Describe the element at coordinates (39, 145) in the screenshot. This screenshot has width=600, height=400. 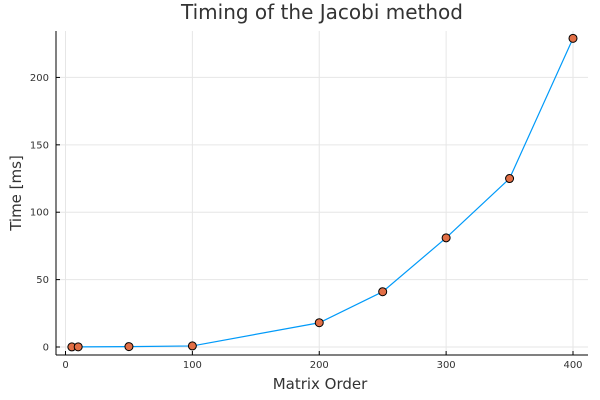
I see `y-tick-label: 150` at that location.